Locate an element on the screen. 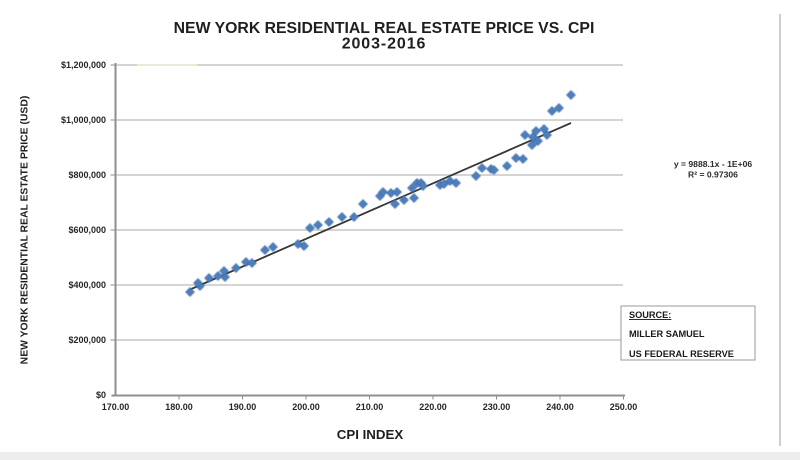 This screenshot has height=460, width=800. svg-text: CPI INDEX is located at coordinates (370, 434).